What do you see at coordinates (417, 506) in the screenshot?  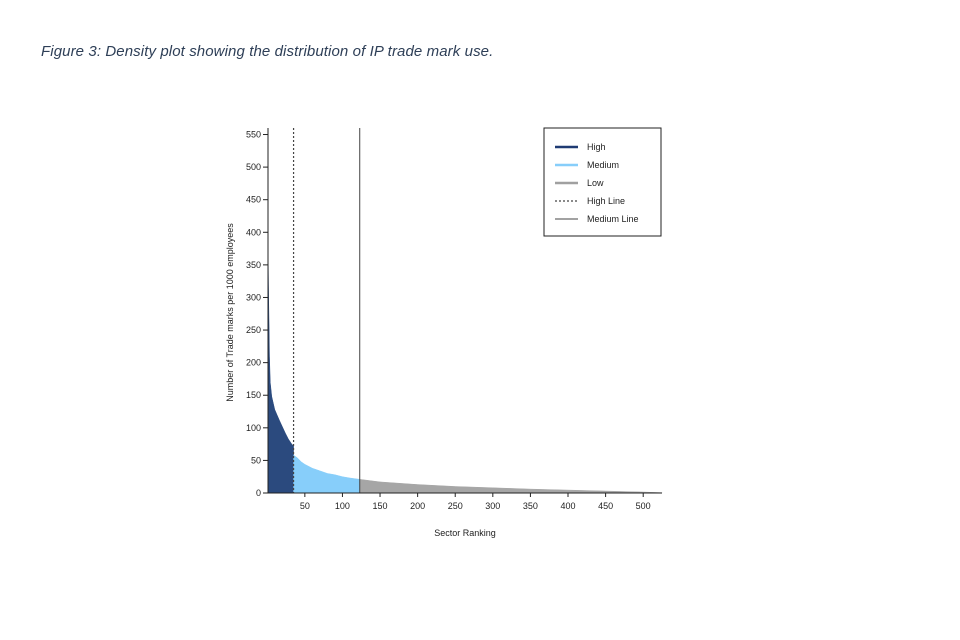 I see `x-tick-label: 200` at bounding box center [417, 506].